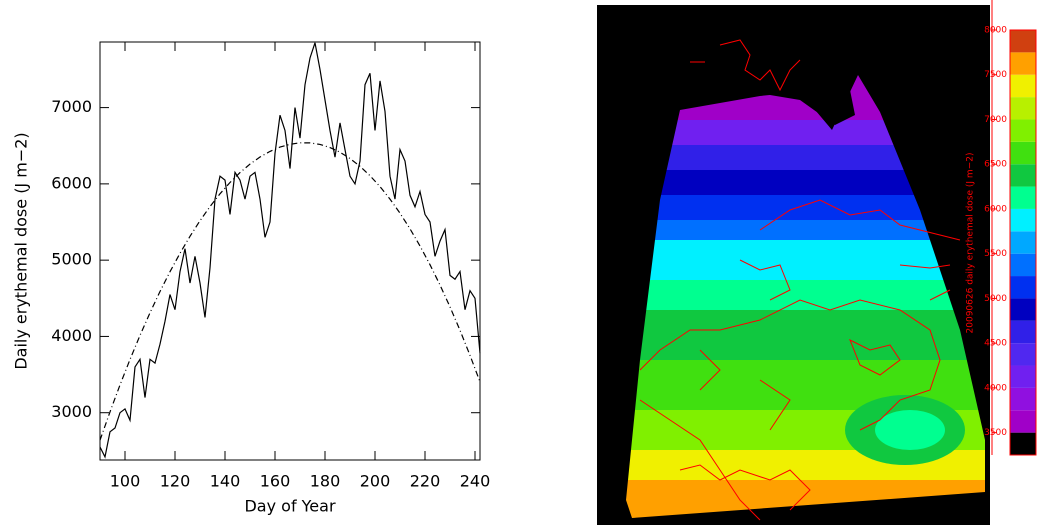 The width and height of the screenshot is (1038, 525). I want to click on y-tick-label: 7000, so click(71, 106).